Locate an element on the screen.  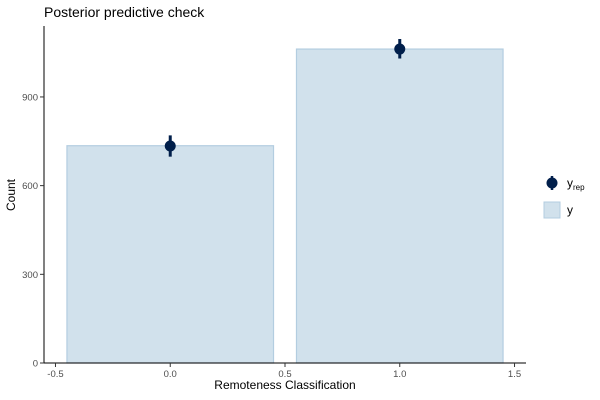
y-axis-title: Count is located at coordinates (11, 194).